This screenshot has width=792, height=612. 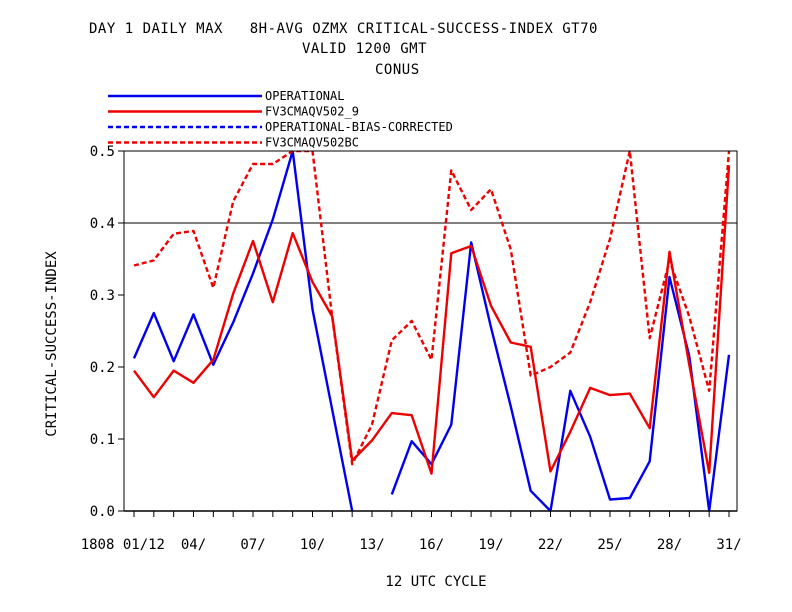 What do you see at coordinates (312, 112) in the screenshot?
I see `legend-label-2: FV3CMAQV502_9` at bounding box center [312, 112].